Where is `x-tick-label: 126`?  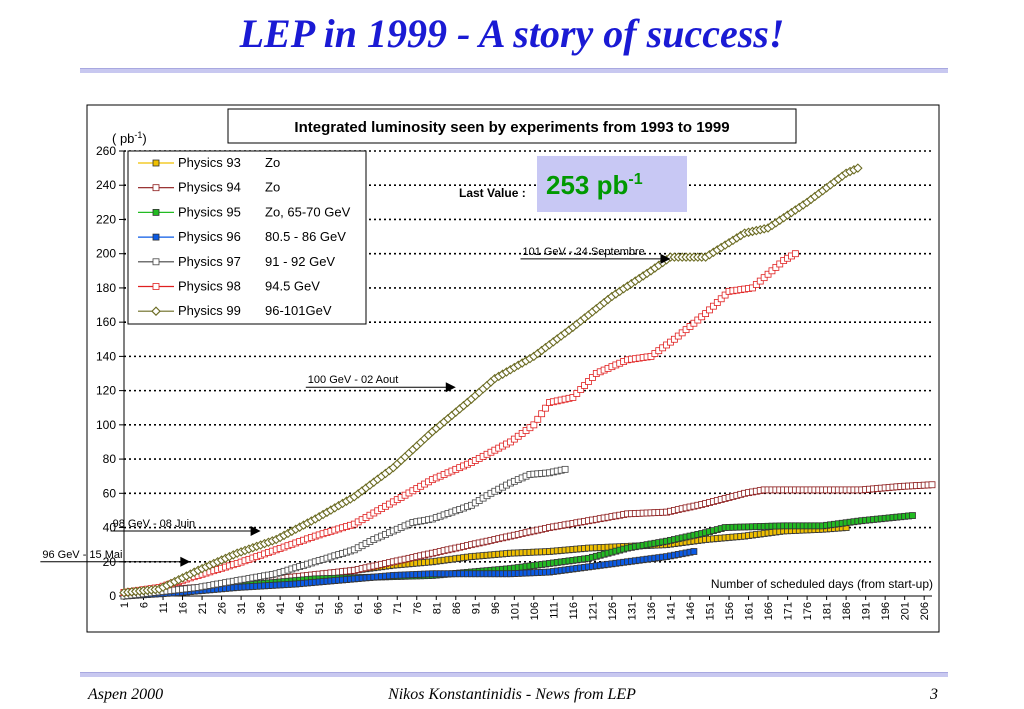 x-tick-label: 126 is located at coordinates (613, 611).